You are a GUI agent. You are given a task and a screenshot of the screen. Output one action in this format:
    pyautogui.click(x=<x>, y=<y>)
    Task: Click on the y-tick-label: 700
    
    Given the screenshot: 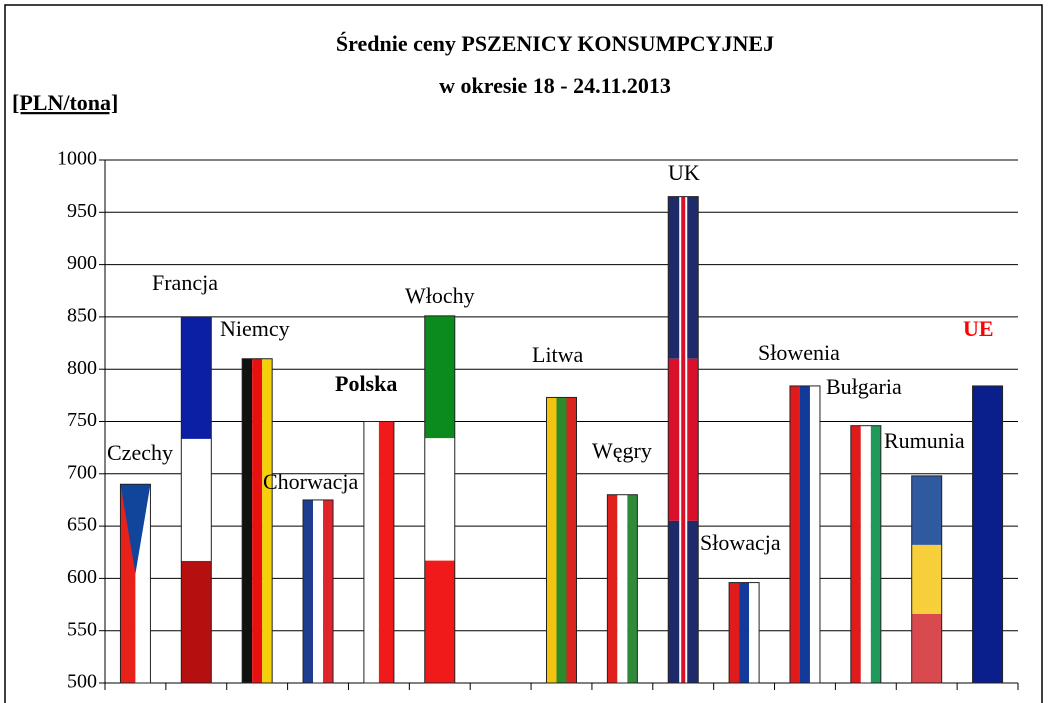 What is the action you would take?
    pyautogui.click(x=82, y=472)
    